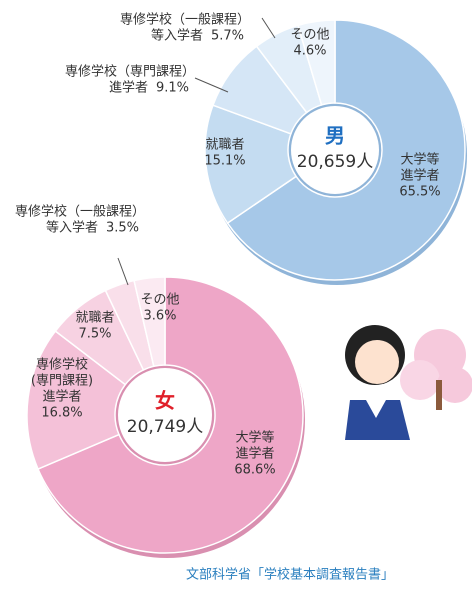 This screenshot has width=472, height=591. Describe the element at coordinates (224, 161) in the screenshot. I see `value-label: 15.1%` at that location.